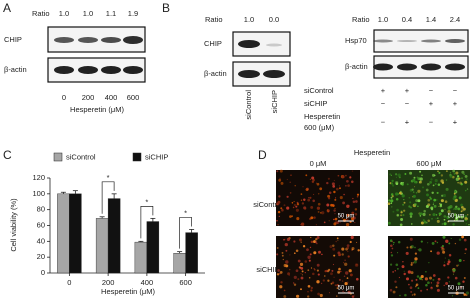  What do you see at coordinates (63, 233) in the screenshot?
I see `bar` at bounding box center [63, 233].